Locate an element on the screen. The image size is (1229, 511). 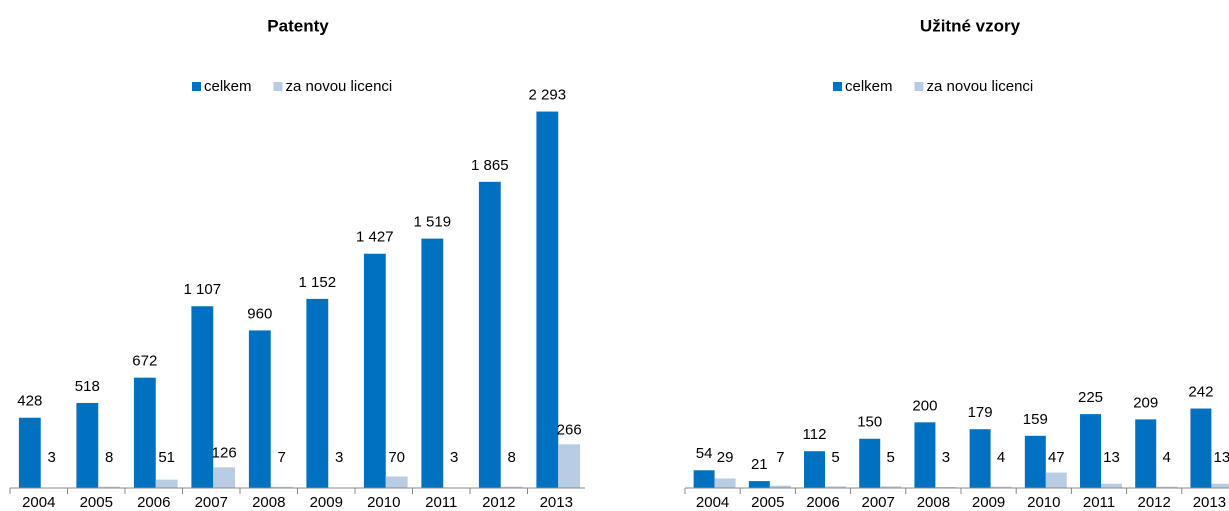
data-label: 150 is located at coordinates (869, 422).